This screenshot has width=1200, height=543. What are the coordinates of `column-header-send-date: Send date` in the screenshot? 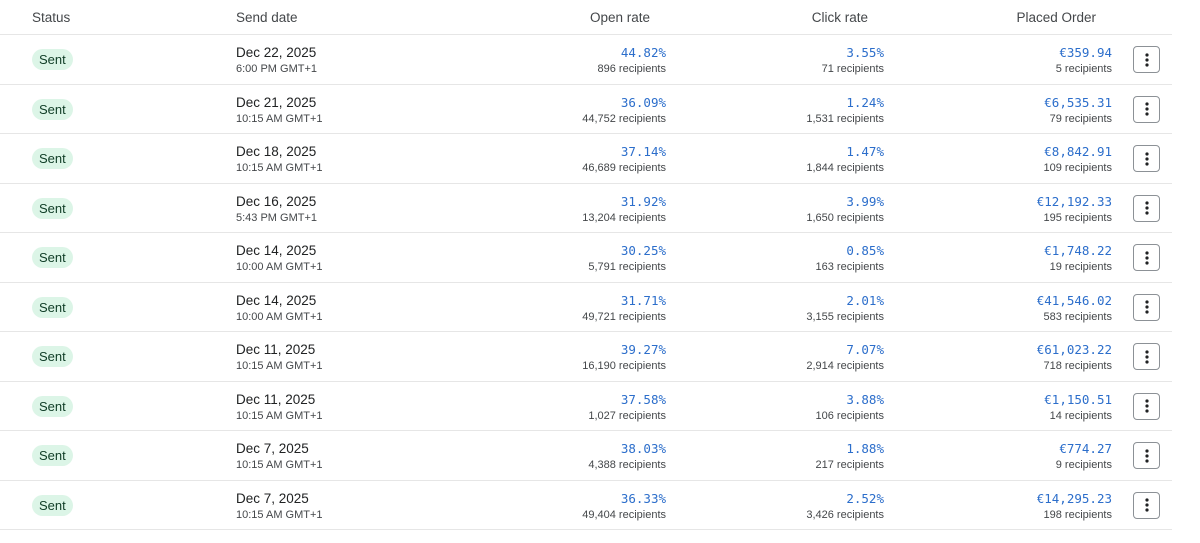 It's located at (267, 17).